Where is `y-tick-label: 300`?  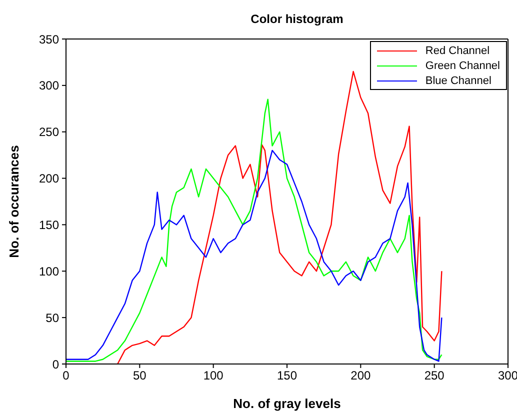 y-tick-label: 300 is located at coordinates (49, 85).